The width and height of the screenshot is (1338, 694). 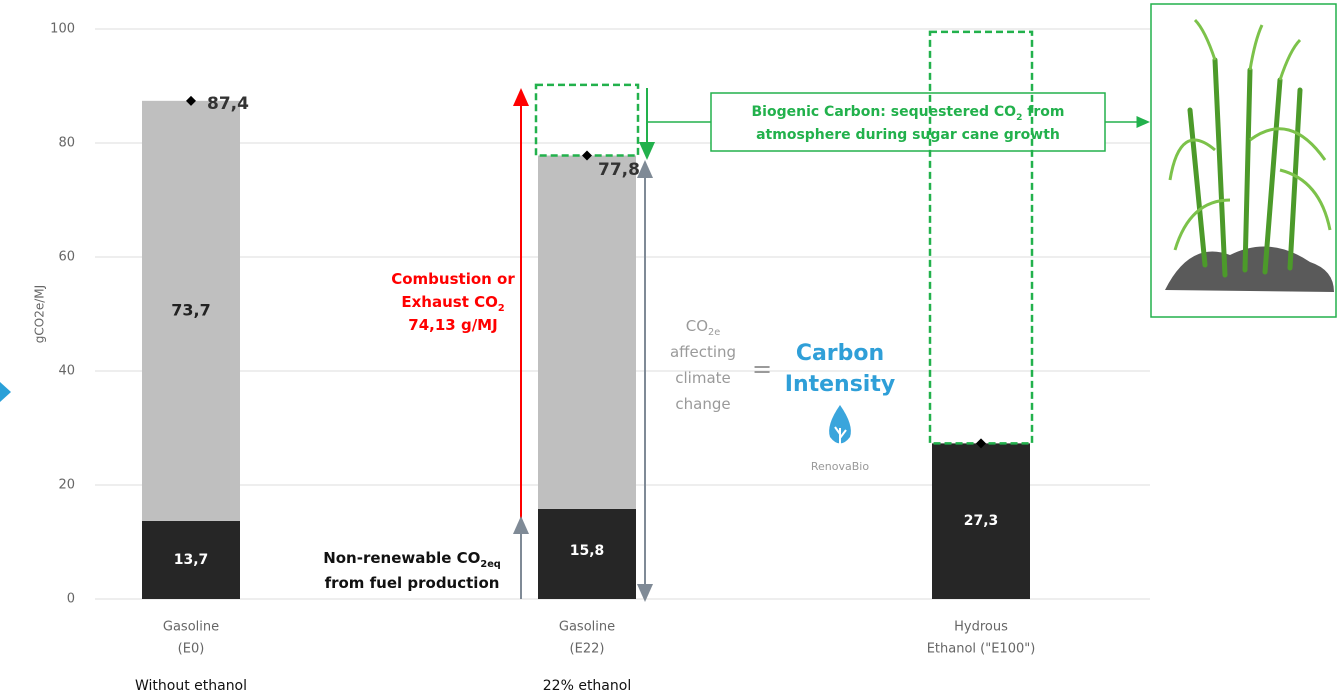 What do you see at coordinates (840, 384) in the screenshot?
I see `carbon-intensity: Intensity` at bounding box center [840, 384].